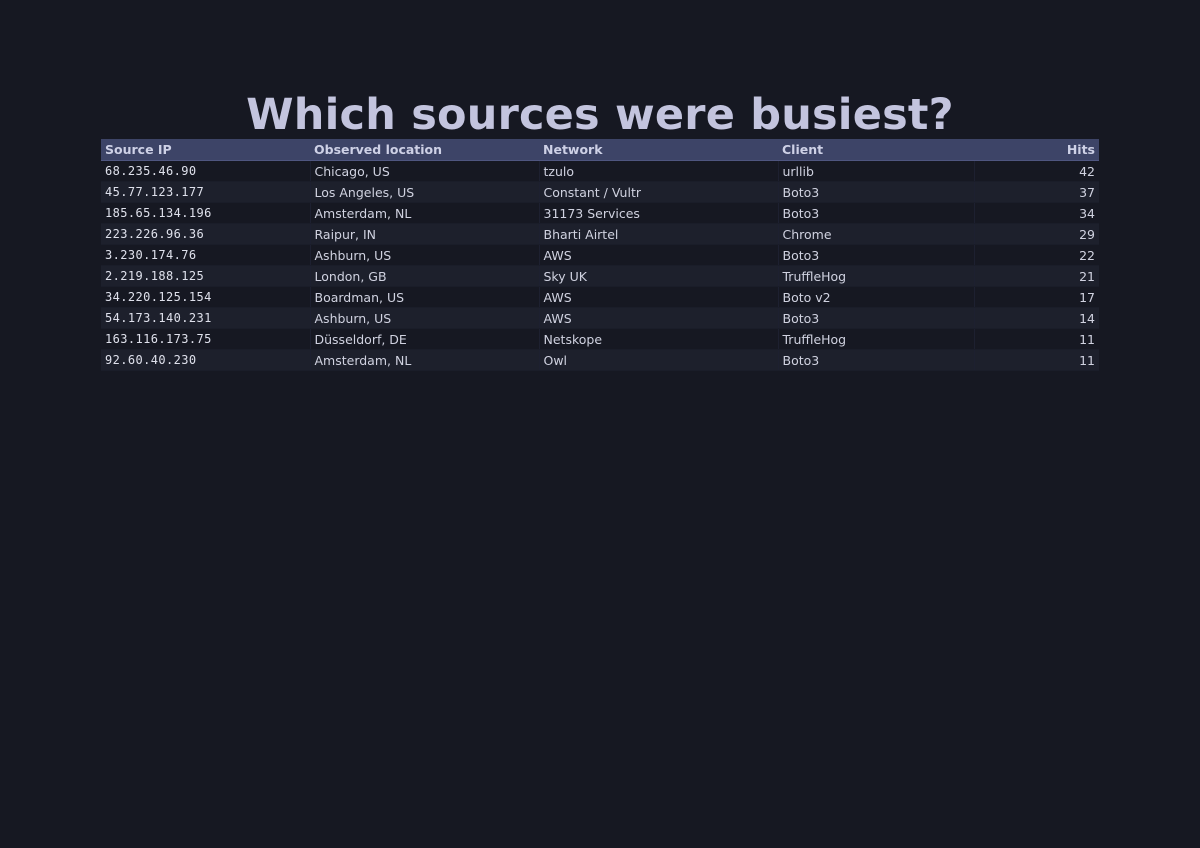 The width and height of the screenshot is (1200, 848). Describe the element at coordinates (1036, 171) in the screenshot. I see `cell-hits: 42` at that location.